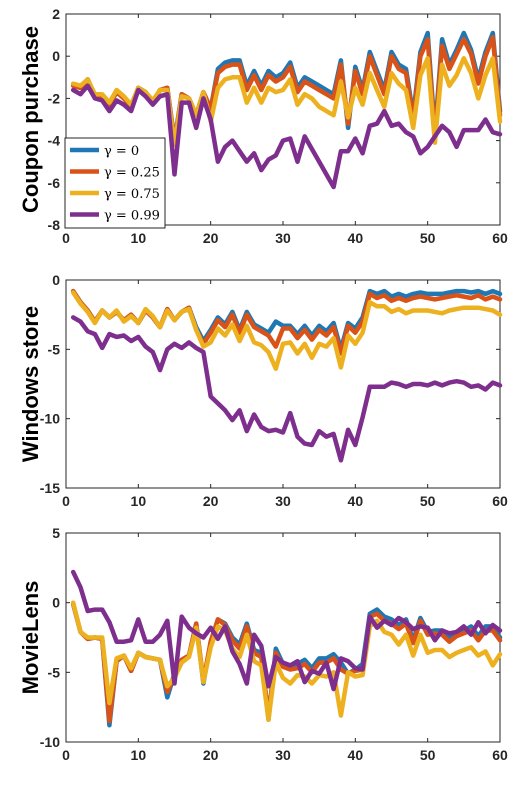 The image size is (524, 785). What do you see at coordinates (121, 151) in the screenshot?
I see `legend-entry: γ = 0` at bounding box center [121, 151].